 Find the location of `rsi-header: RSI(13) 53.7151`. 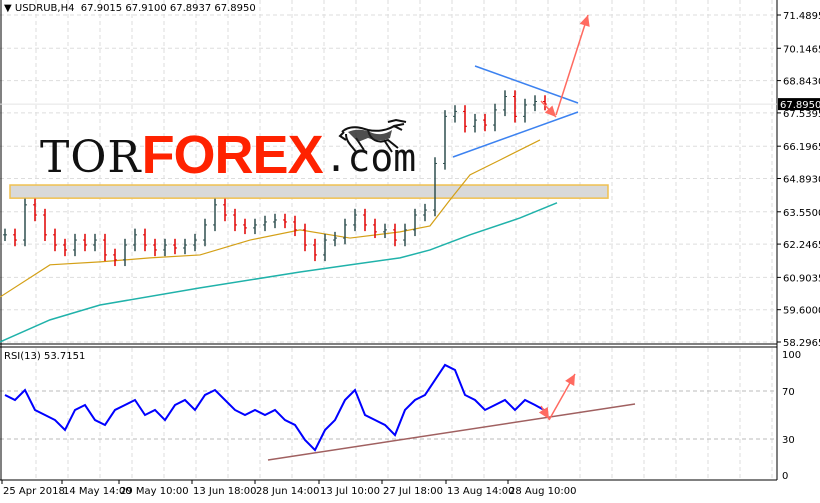

rsi-header: RSI(13) 53.7151 is located at coordinates (45, 356).